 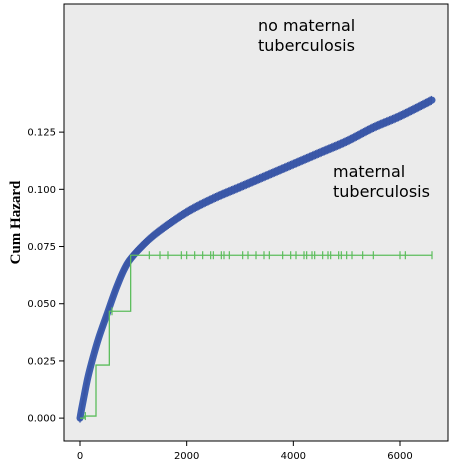 I want to click on y-tick-label: 0.125, so click(x=41, y=133).